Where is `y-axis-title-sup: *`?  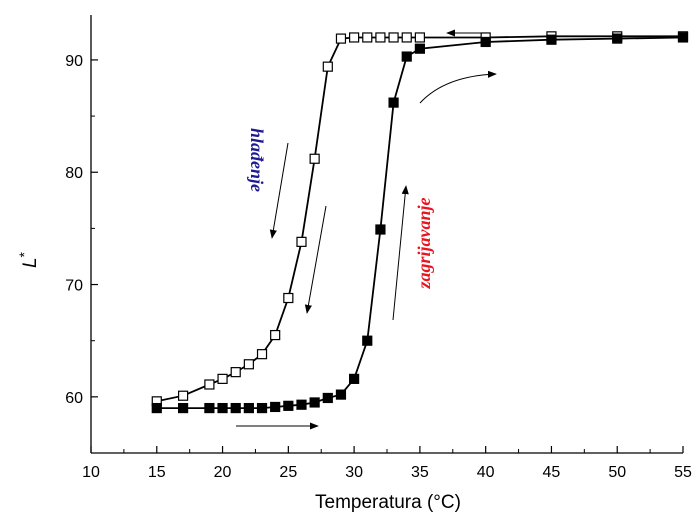 y-axis-title-sup: * is located at coordinates (24, 254).